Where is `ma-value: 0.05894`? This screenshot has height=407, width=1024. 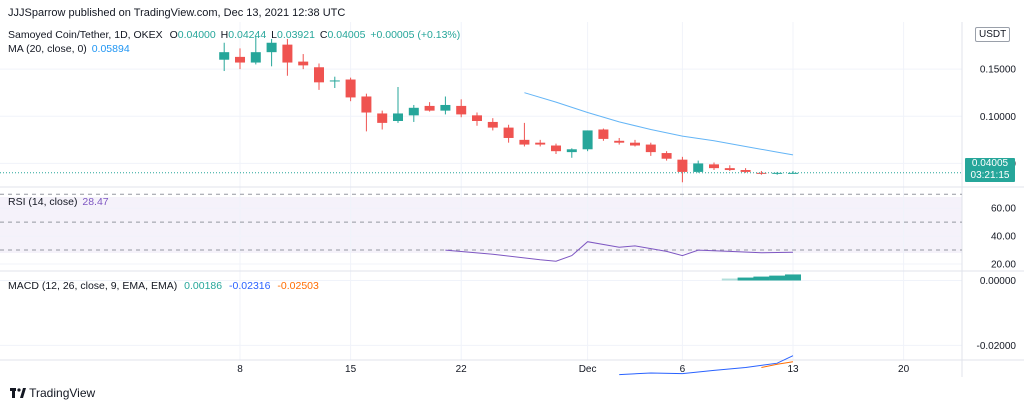 ma-value: 0.05894 is located at coordinates (110, 49).